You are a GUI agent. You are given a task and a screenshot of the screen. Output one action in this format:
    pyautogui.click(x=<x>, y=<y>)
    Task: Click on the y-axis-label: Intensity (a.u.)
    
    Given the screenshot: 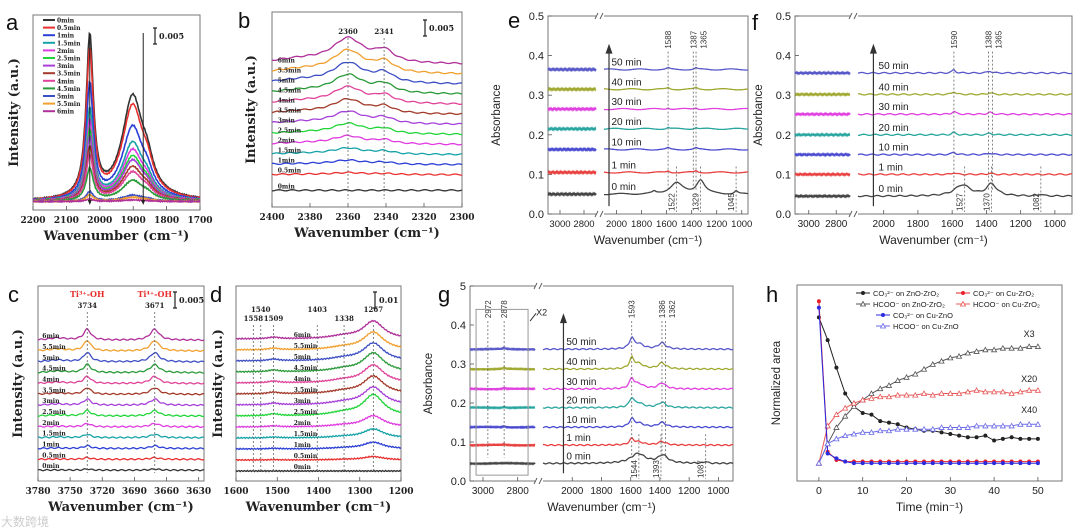 What is the action you would take?
    pyautogui.click(x=18, y=383)
    